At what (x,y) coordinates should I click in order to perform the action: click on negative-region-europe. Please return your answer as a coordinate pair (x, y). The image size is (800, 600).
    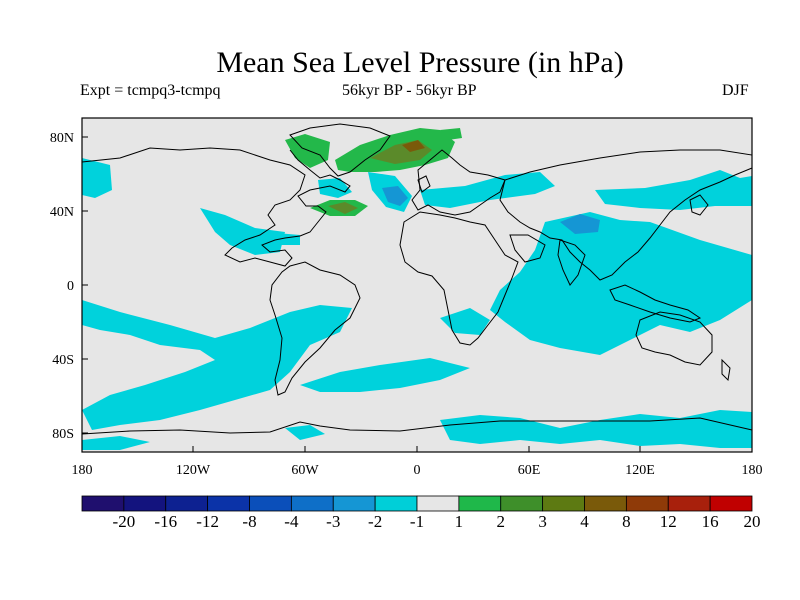
    Looking at the image, I should click on (487, 190).